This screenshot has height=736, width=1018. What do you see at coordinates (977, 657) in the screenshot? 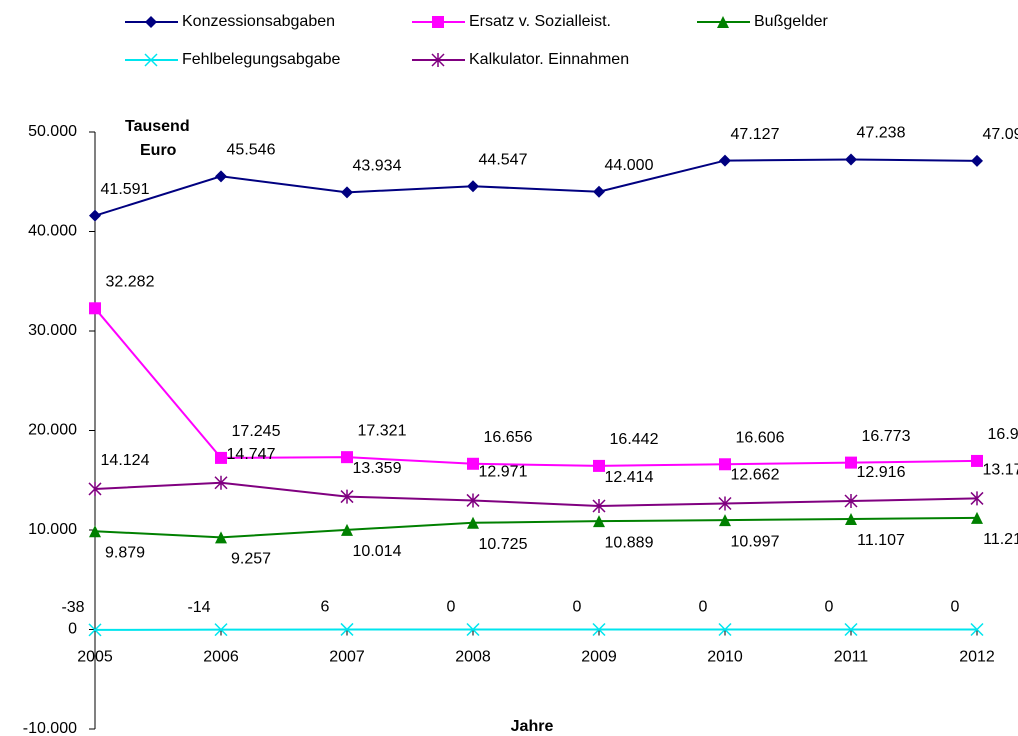
I see `x-tick-label: 2012` at bounding box center [977, 657].